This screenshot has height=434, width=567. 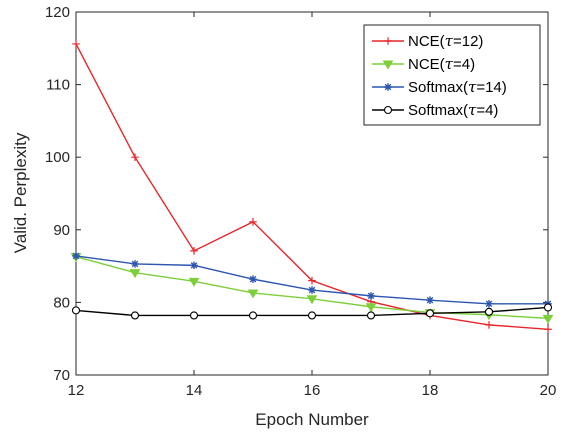 What do you see at coordinates (430, 390) in the screenshot?
I see `x-tick-label: 18` at bounding box center [430, 390].